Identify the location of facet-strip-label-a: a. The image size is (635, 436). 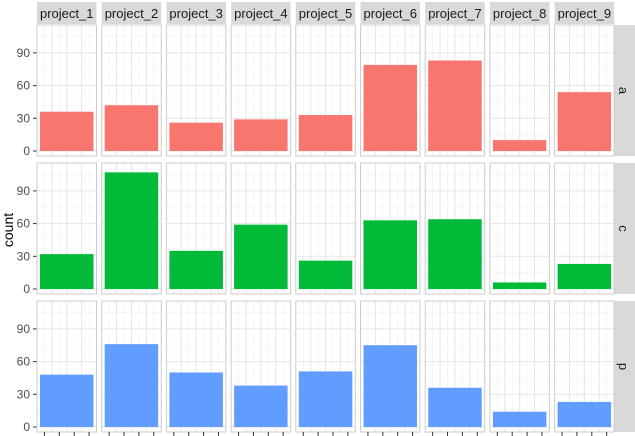
(623, 91).